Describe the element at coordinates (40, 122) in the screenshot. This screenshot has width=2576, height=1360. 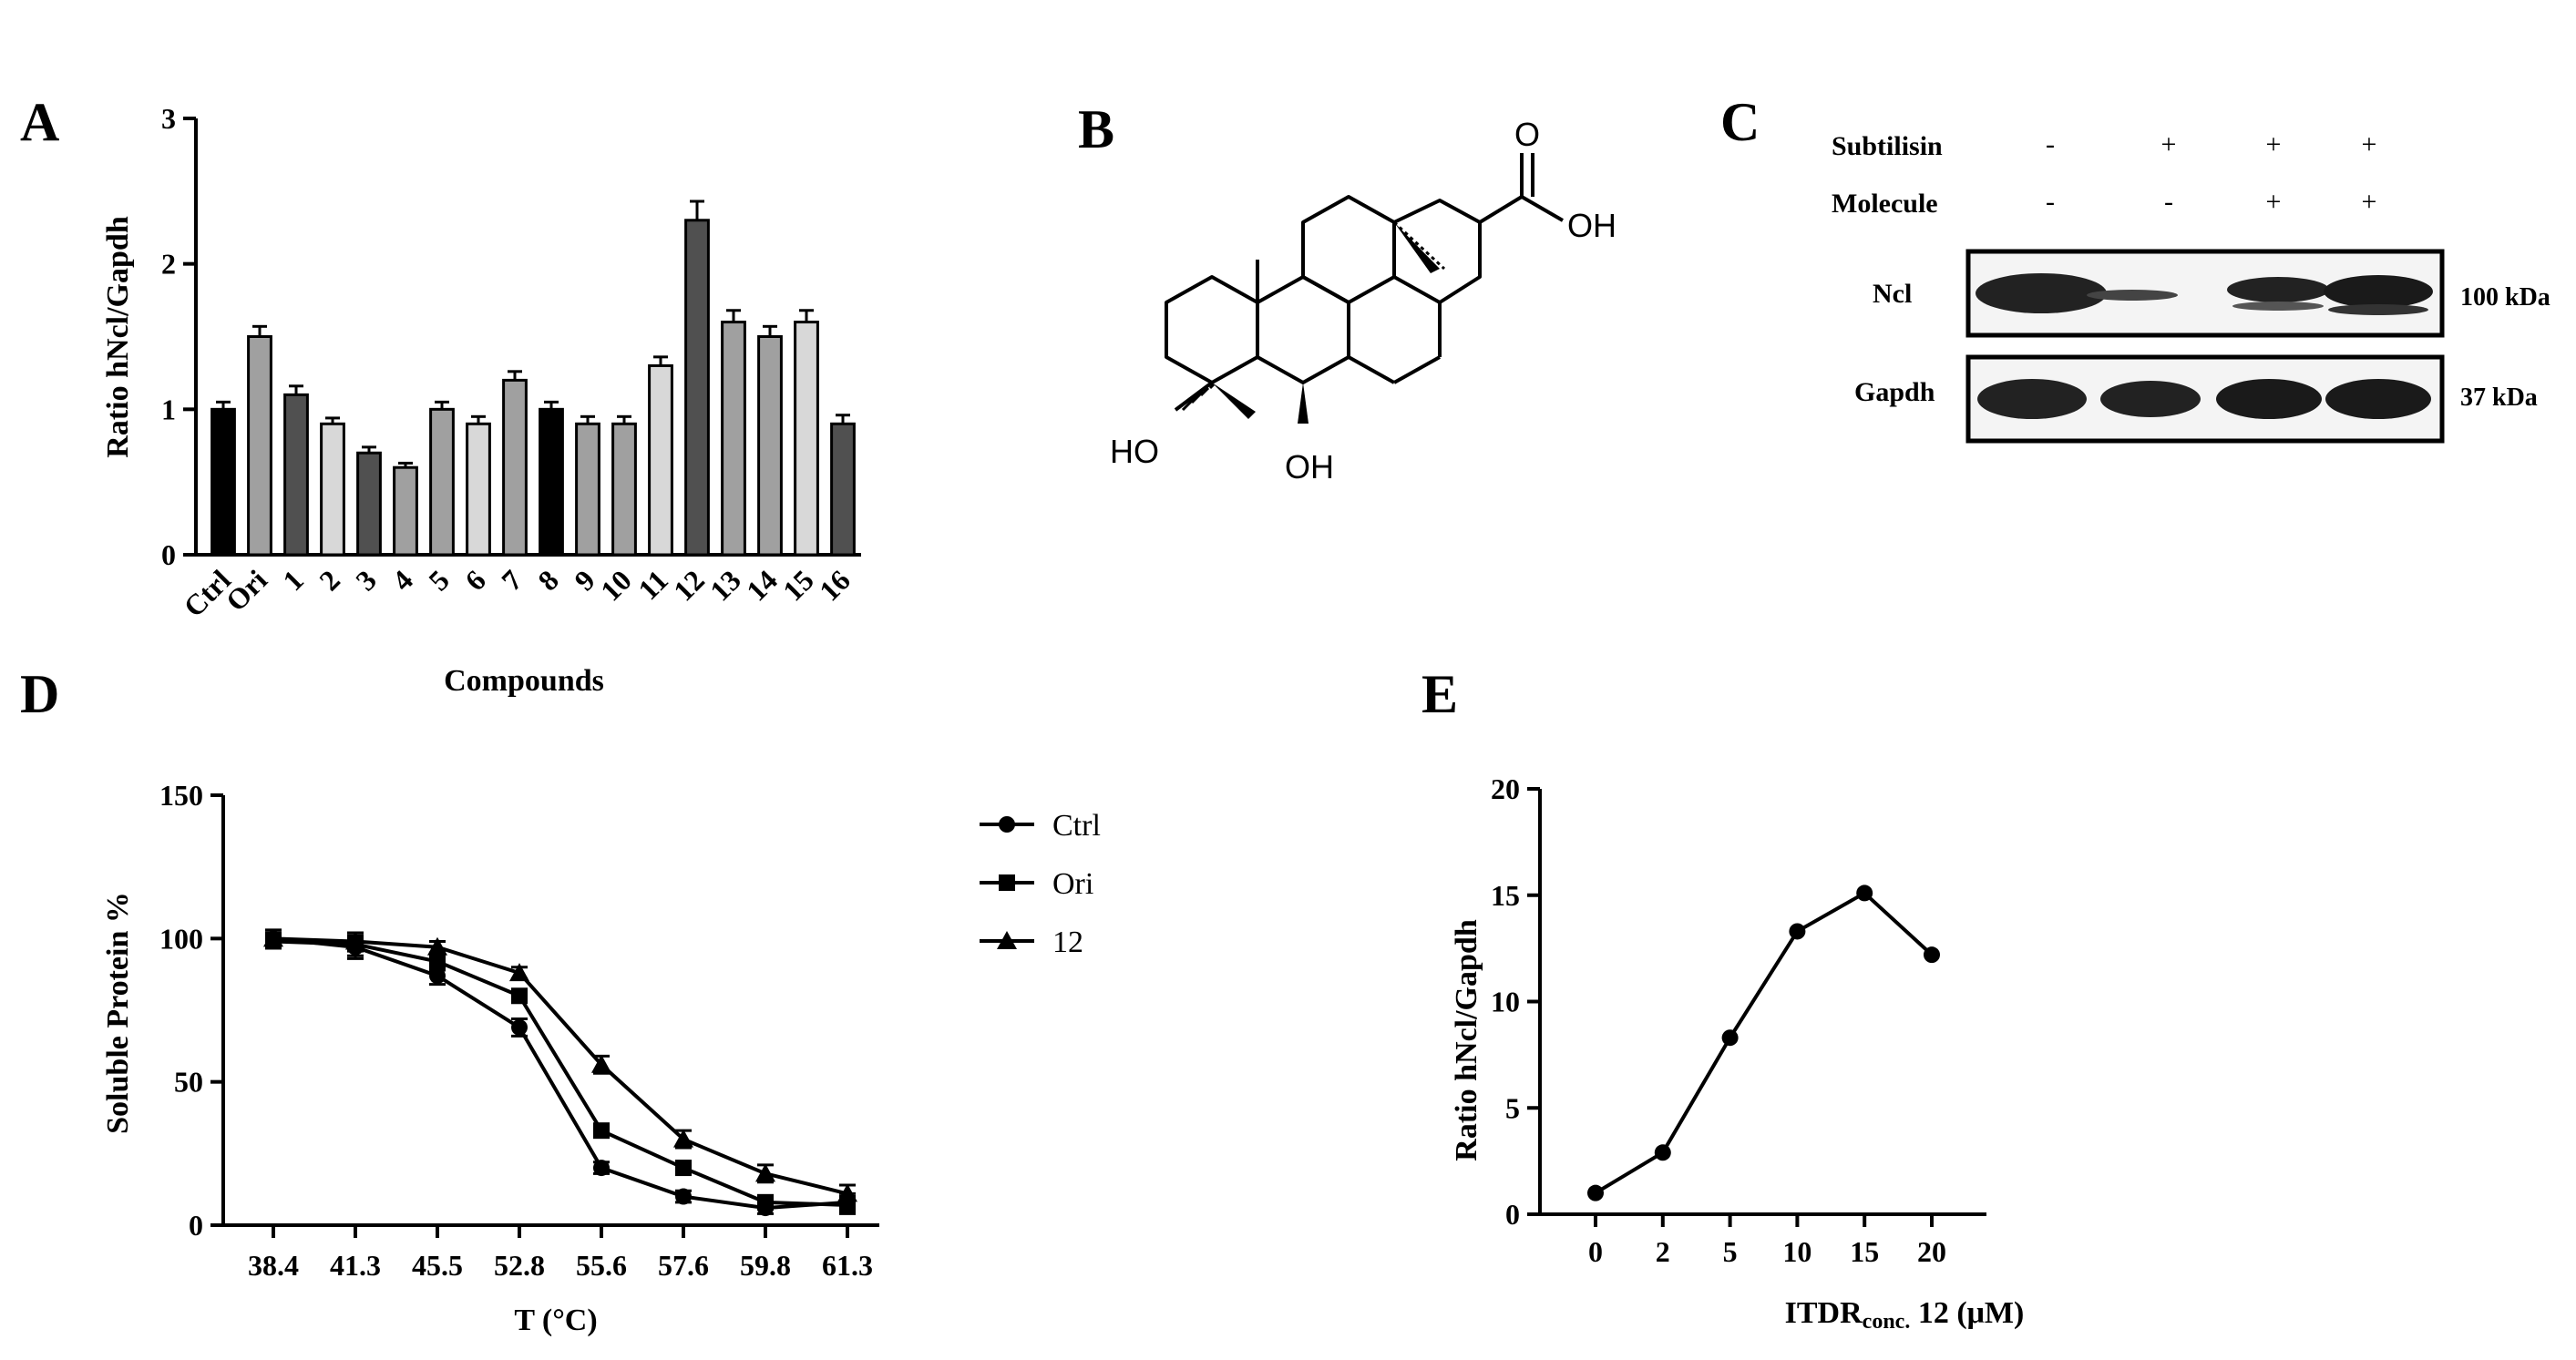
I see `panel-label-a: A` at that location.